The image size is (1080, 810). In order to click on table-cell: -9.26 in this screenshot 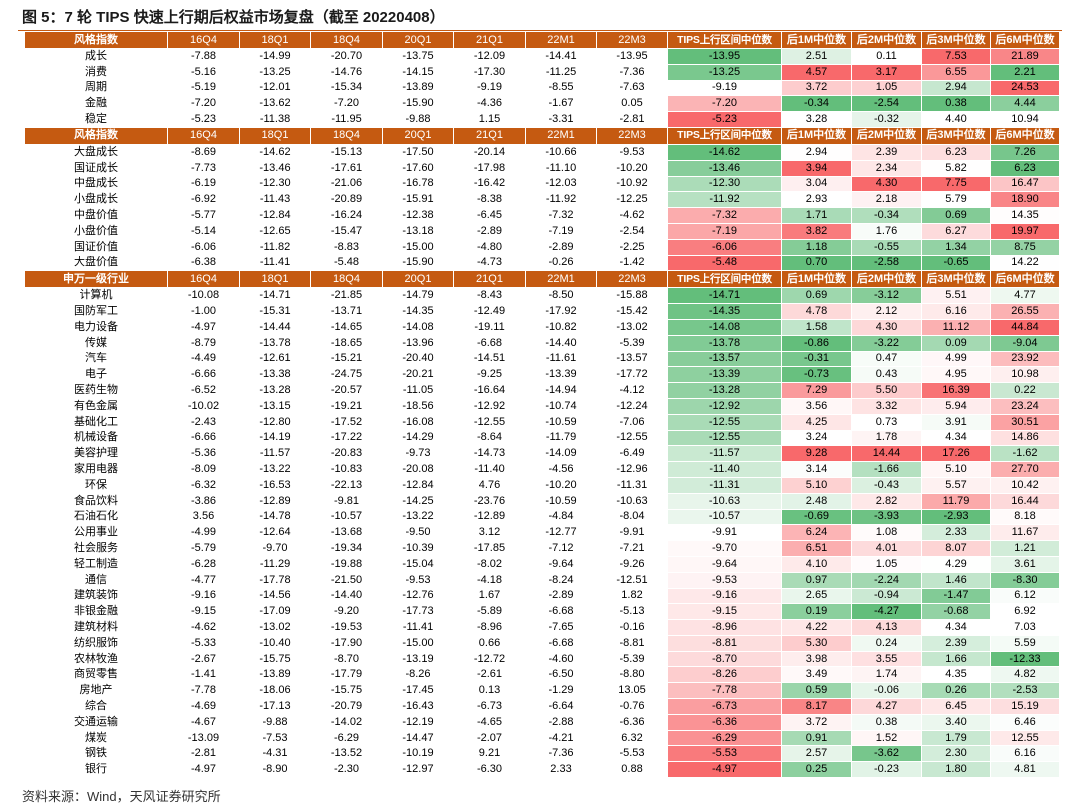, I will do `click(632, 564)`.